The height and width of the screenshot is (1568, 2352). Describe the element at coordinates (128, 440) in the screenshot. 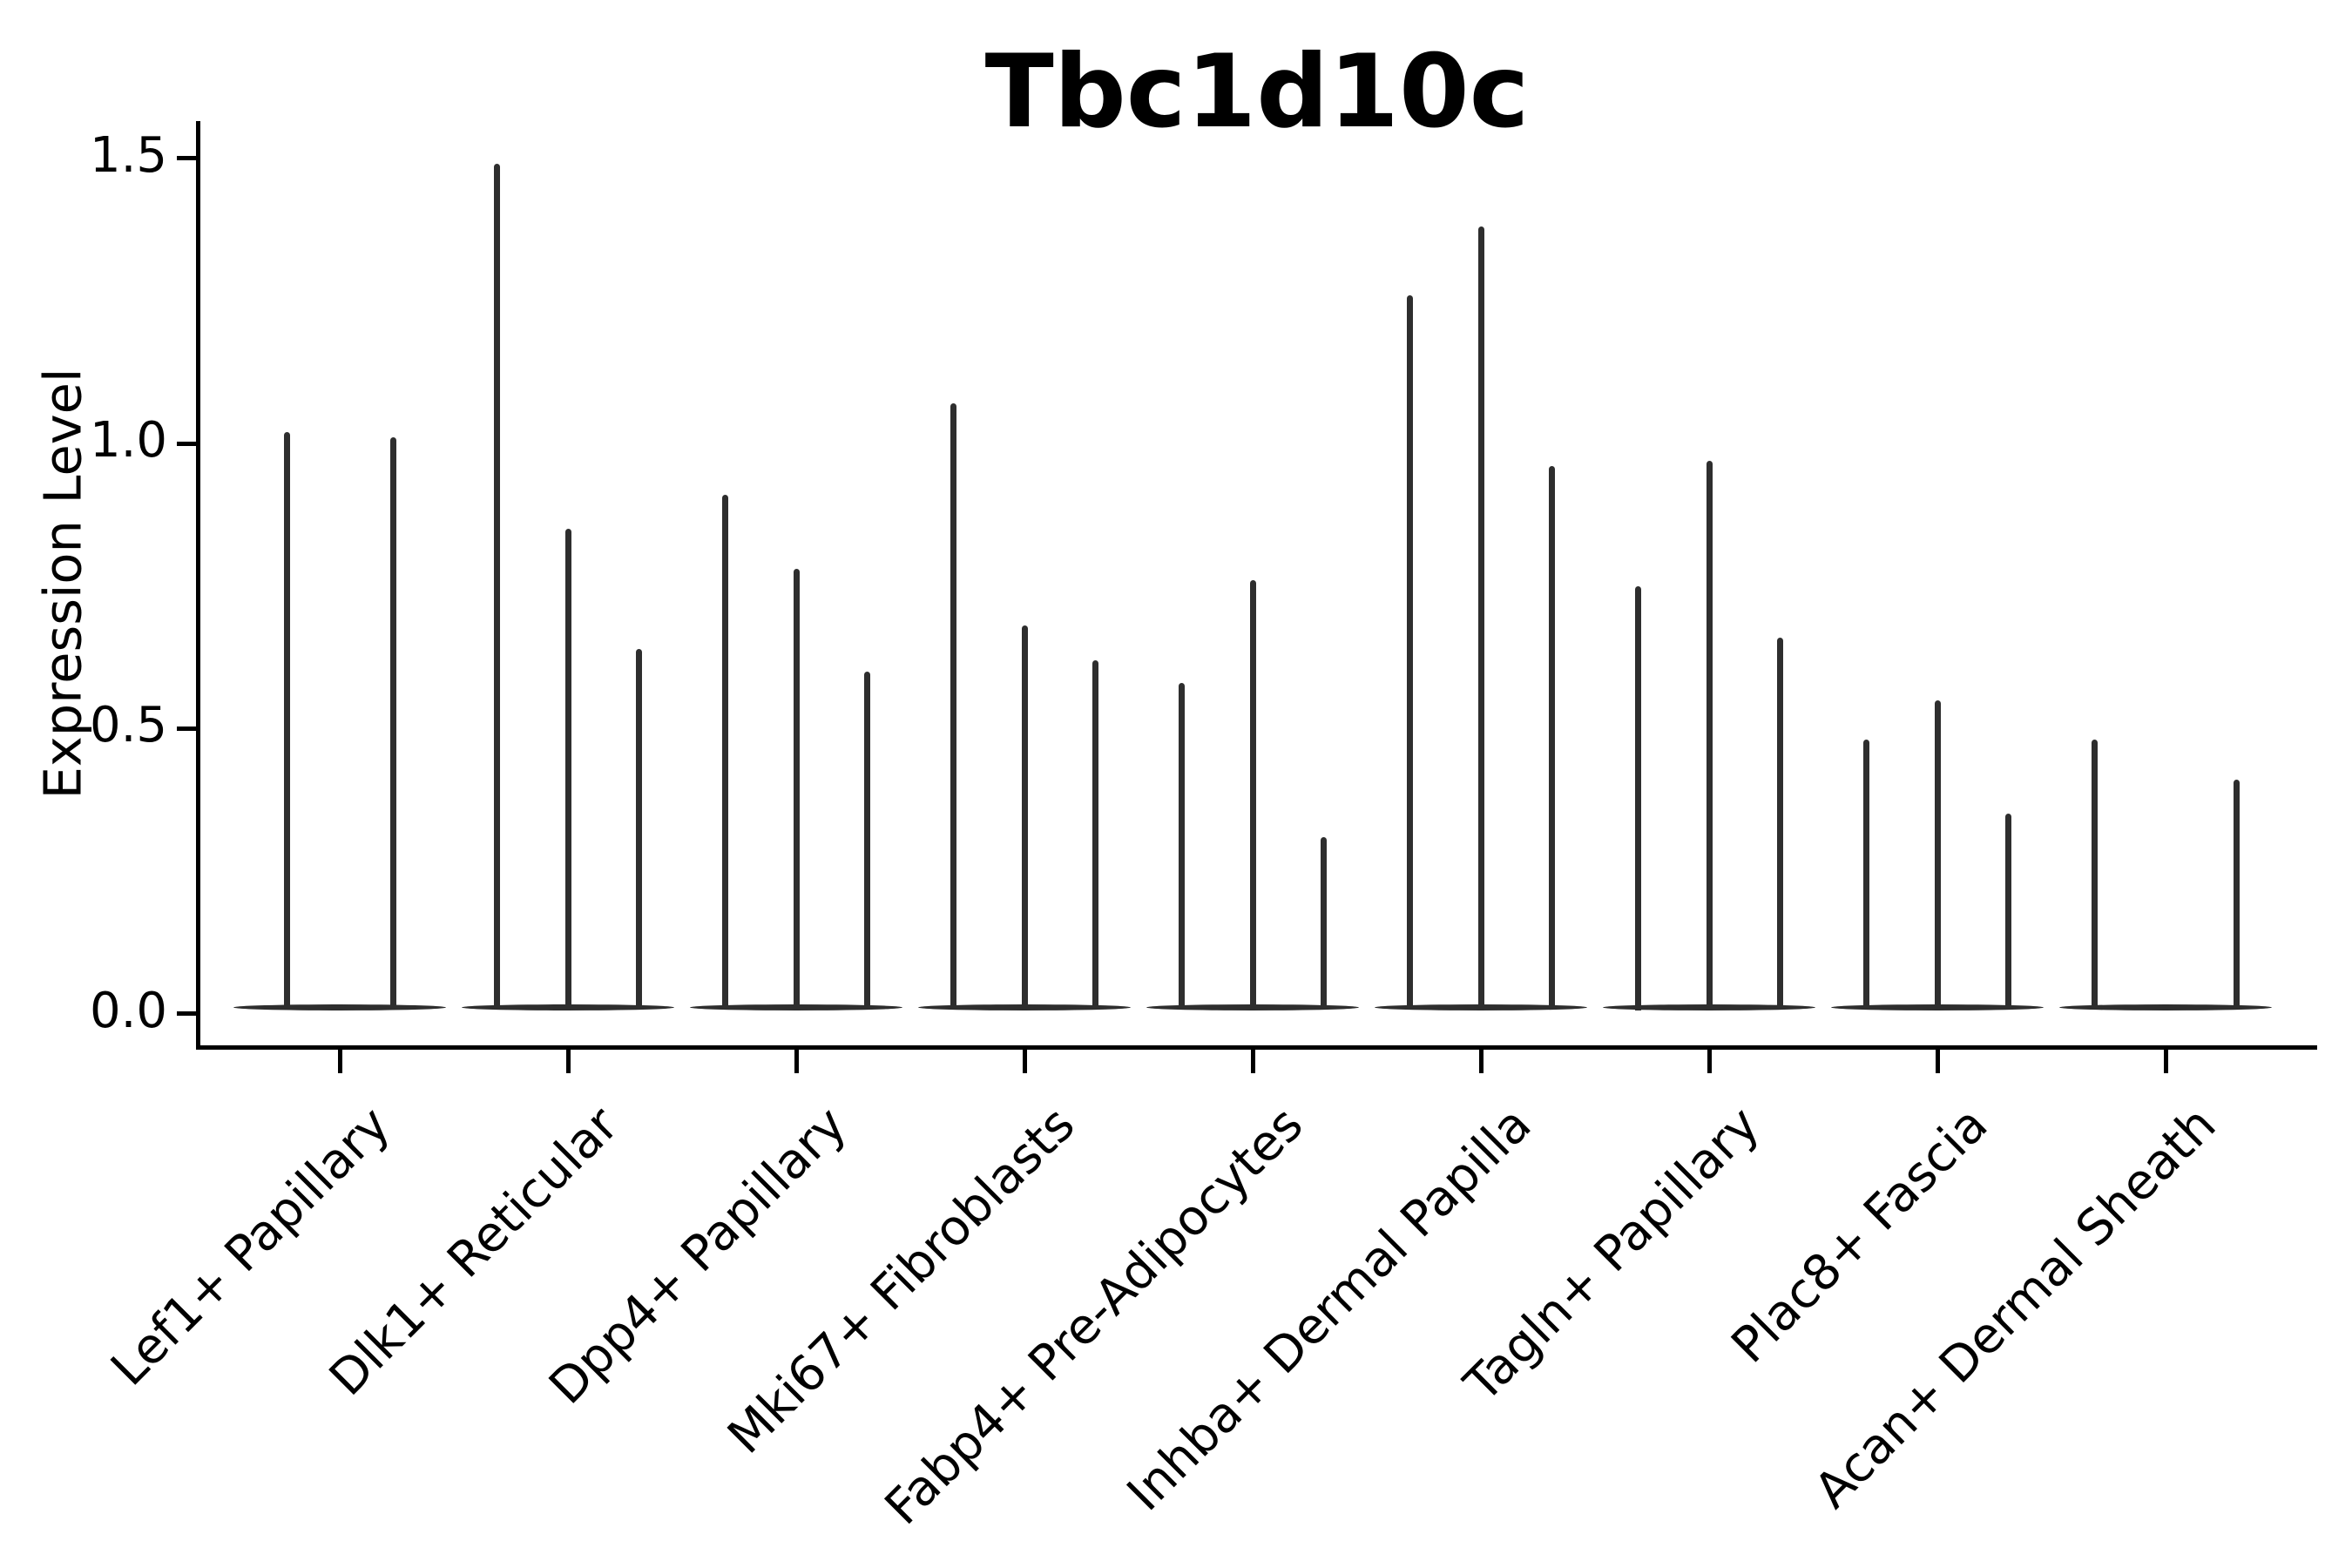

I see `y-tick-label: 1.0` at that location.